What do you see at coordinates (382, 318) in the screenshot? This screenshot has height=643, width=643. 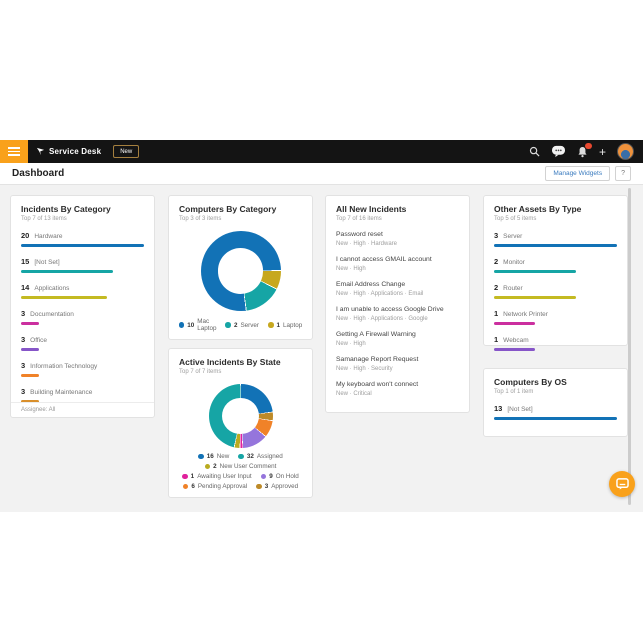 I see `incident-meta: New · High · Applications · Google` at bounding box center [382, 318].